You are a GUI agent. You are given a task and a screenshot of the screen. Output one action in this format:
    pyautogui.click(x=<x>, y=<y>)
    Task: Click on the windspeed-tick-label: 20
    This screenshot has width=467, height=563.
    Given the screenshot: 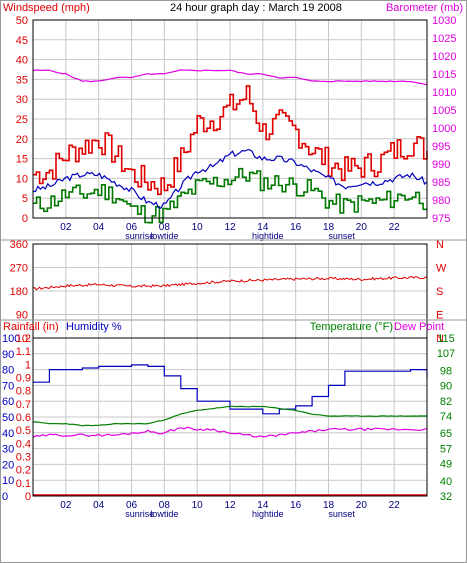 What is the action you would take?
    pyautogui.click(x=22, y=140)
    